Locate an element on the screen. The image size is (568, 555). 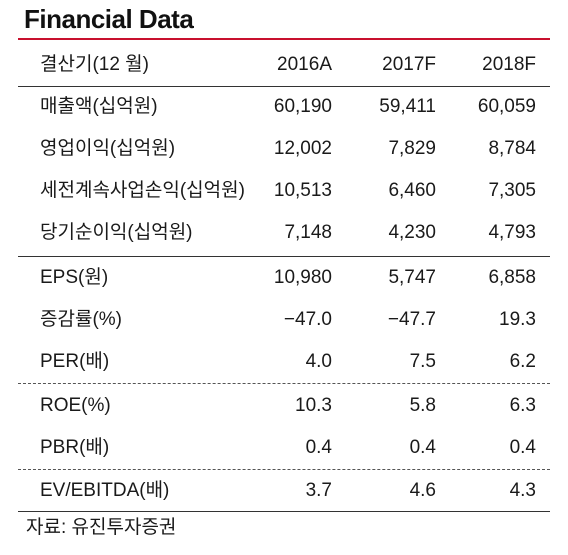
value-2016: 10,980 is located at coordinates (302, 277).